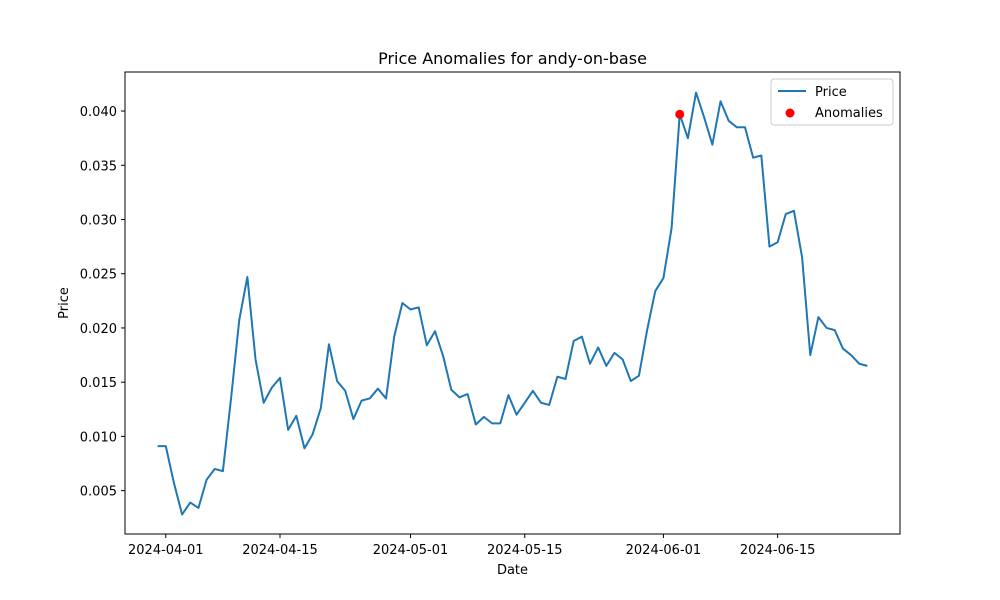 The width and height of the screenshot is (1000, 600). I want to click on x-tick-label: 2024-05-15, so click(525, 550).